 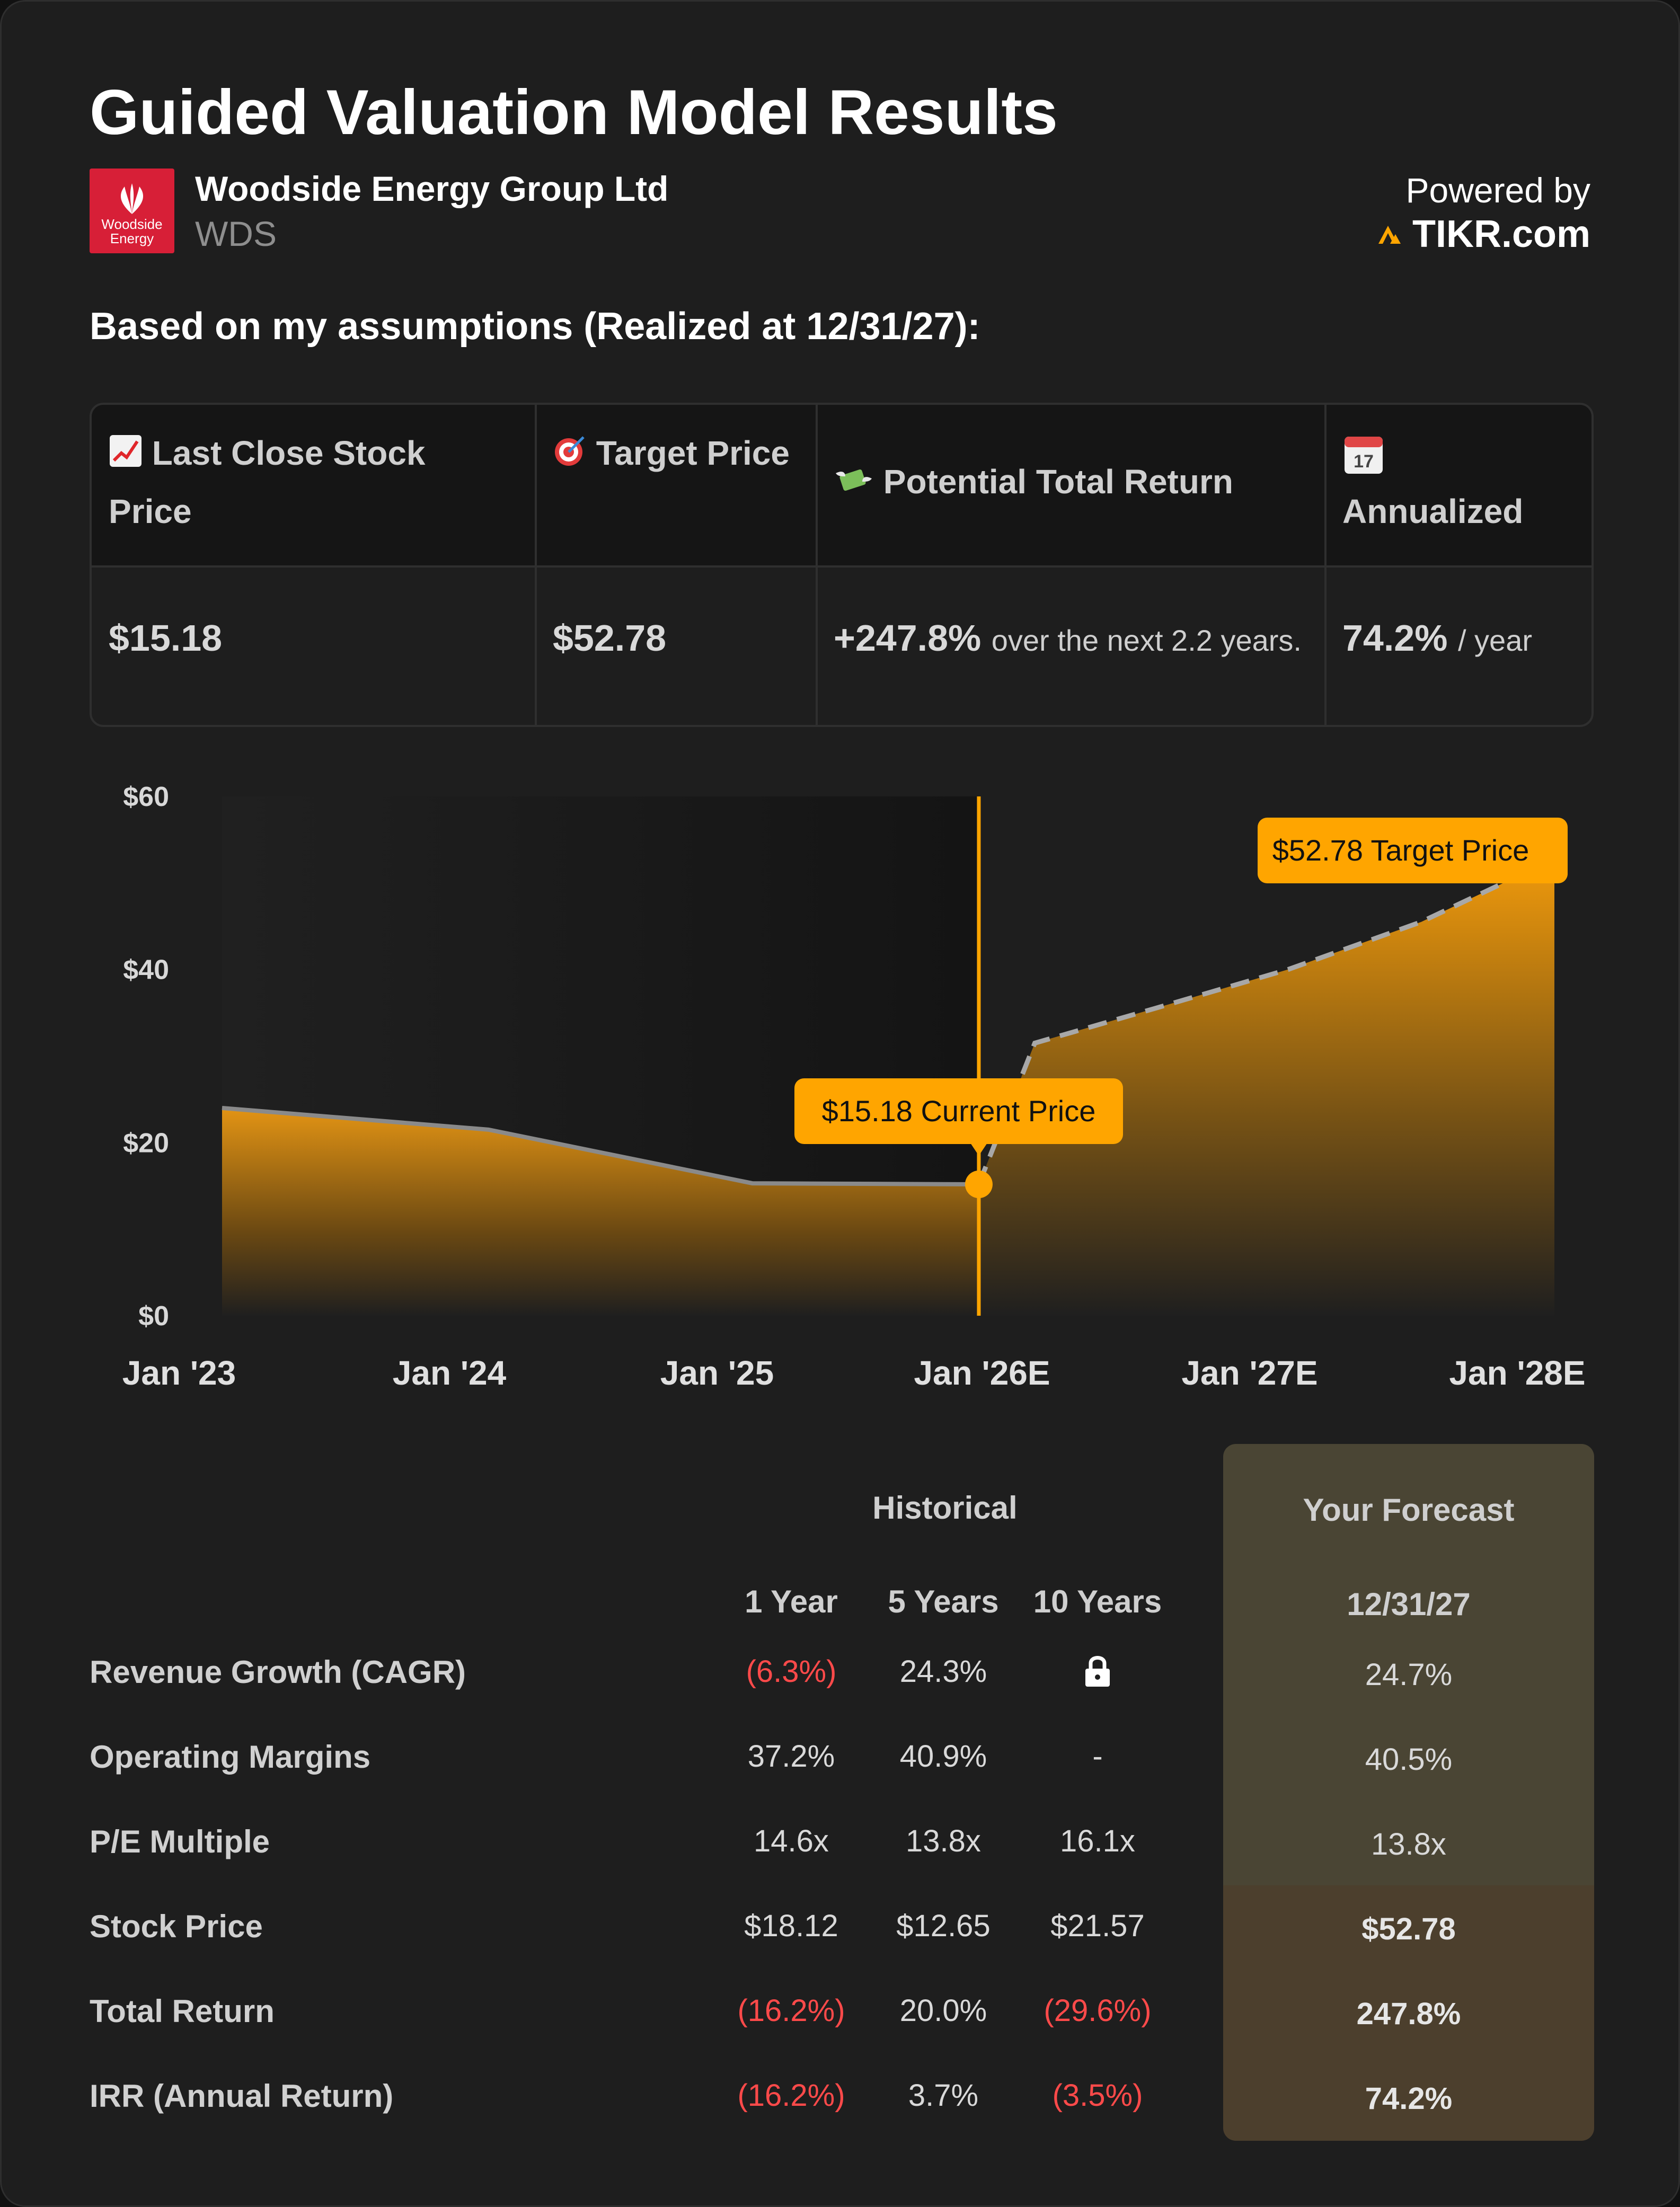 I want to click on last-close-value: $15.18, so click(x=166, y=638).